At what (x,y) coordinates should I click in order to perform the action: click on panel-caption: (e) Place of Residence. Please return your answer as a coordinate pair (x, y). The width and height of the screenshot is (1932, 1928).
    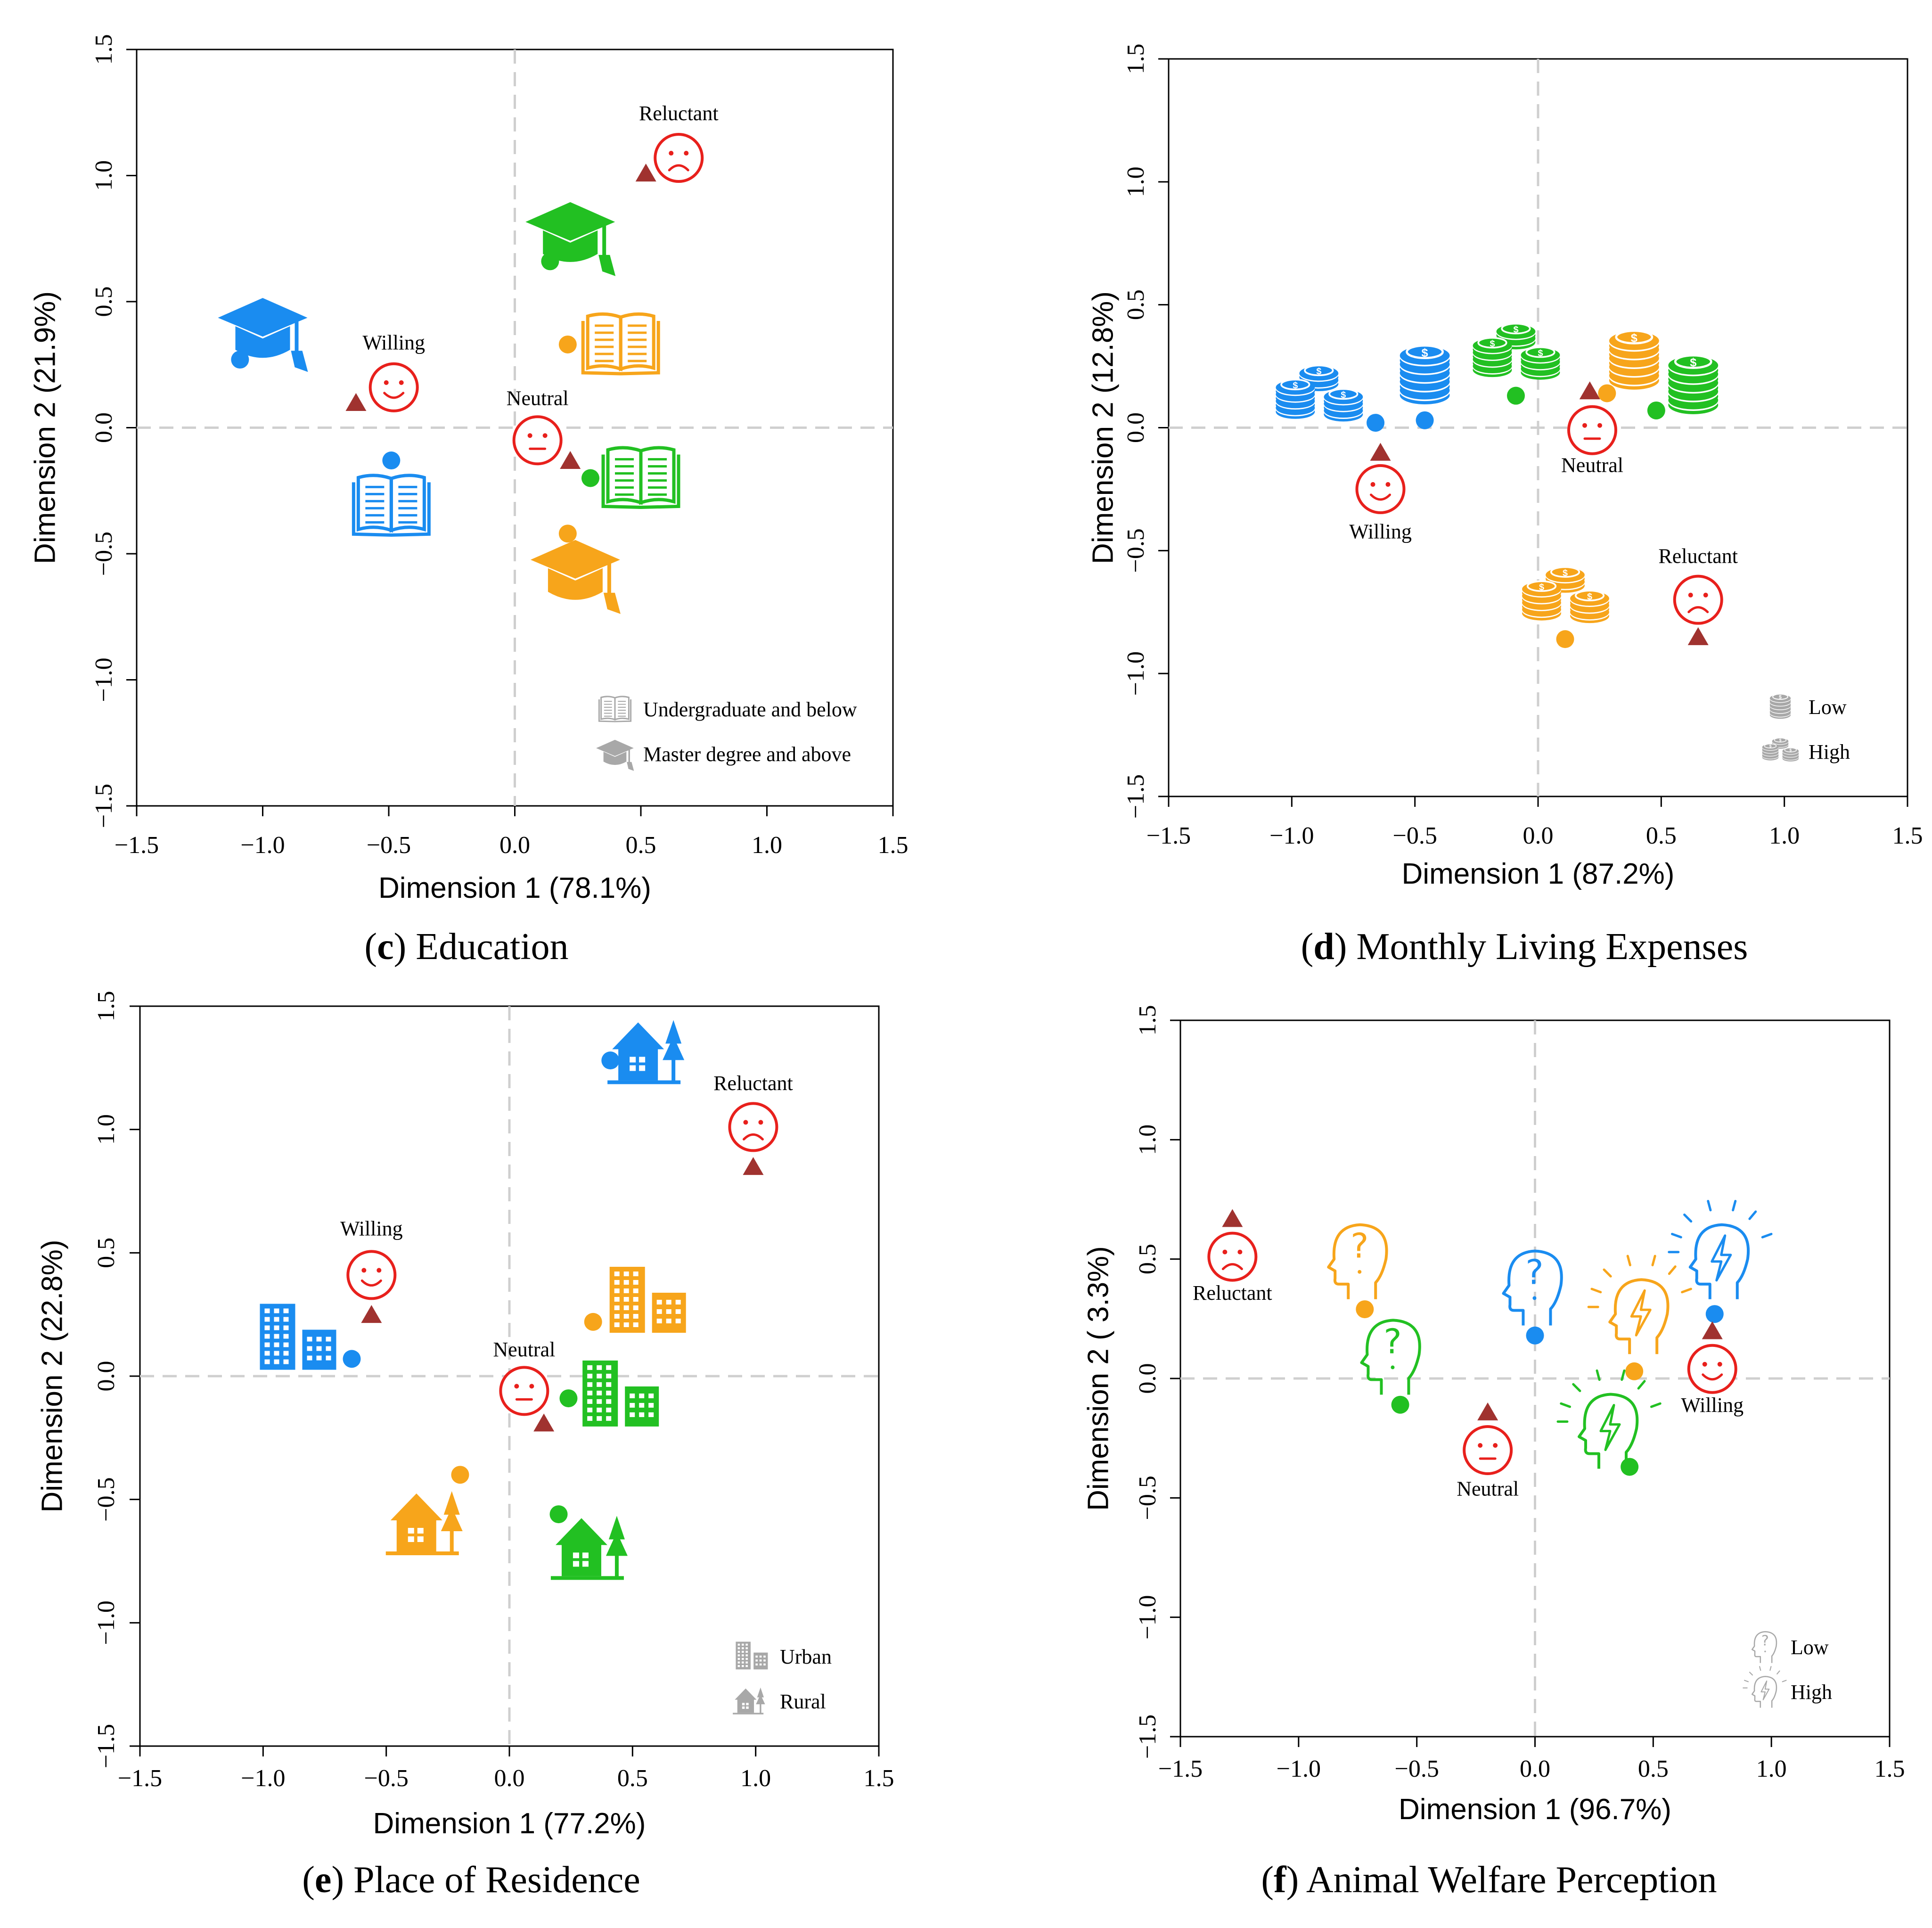
    Looking at the image, I should click on (471, 1880).